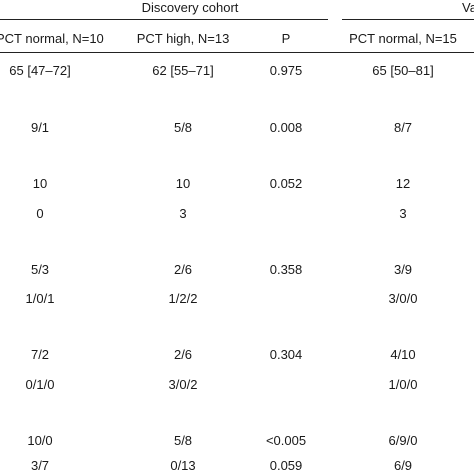 The width and height of the screenshot is (474, 474). Describe the element at coordinates (286, 183) in the screenshot. I see `table-cell-p-value: 0.052` at that location.